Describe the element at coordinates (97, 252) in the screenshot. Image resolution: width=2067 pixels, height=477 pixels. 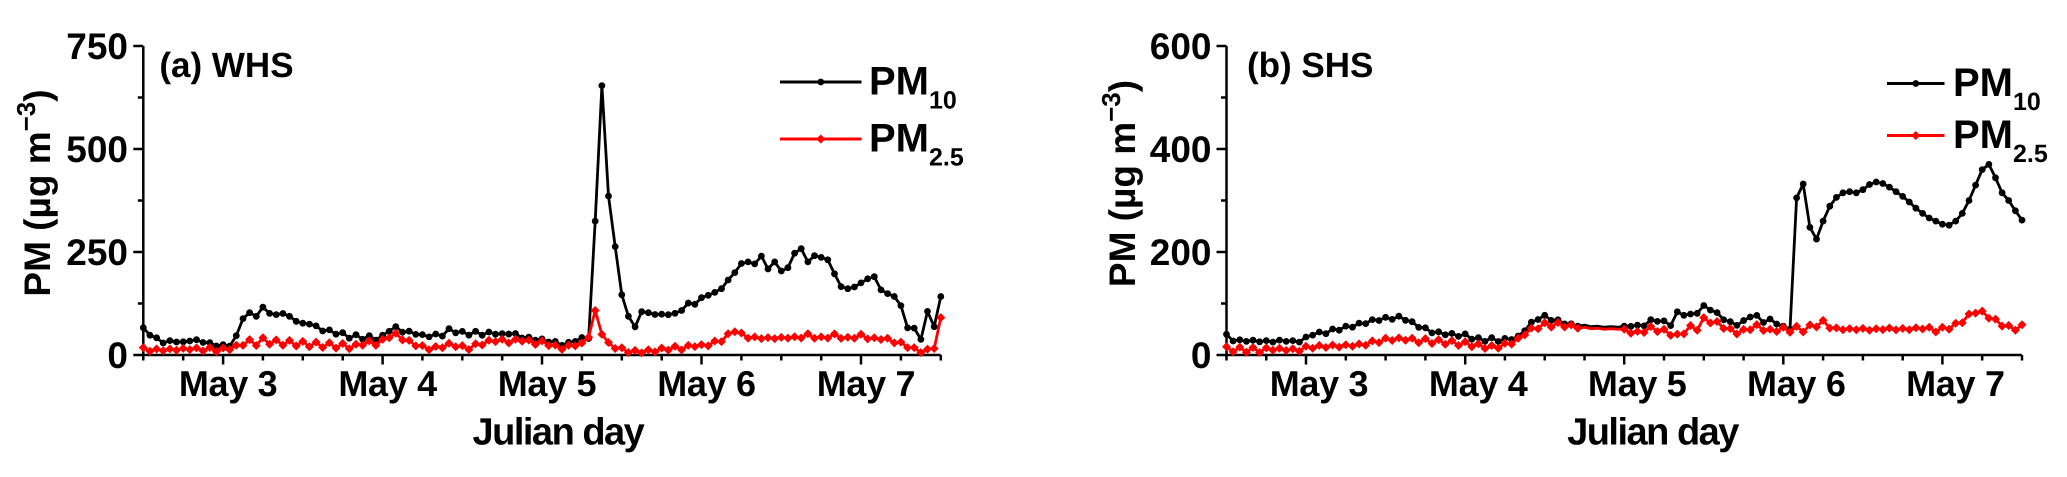
I see `svg-text: 250` at that location.